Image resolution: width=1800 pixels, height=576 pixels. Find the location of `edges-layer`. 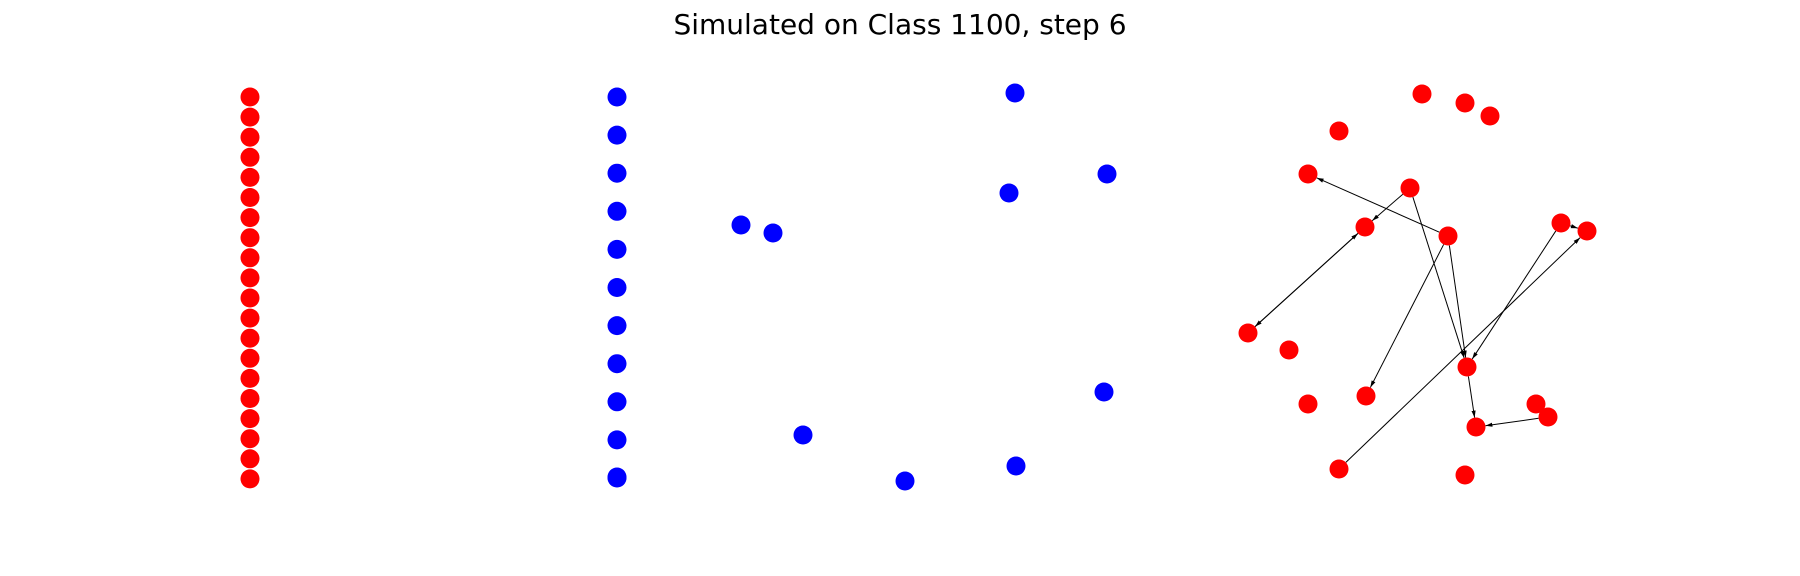

edges-layer is located at coordinates (1417, 320).